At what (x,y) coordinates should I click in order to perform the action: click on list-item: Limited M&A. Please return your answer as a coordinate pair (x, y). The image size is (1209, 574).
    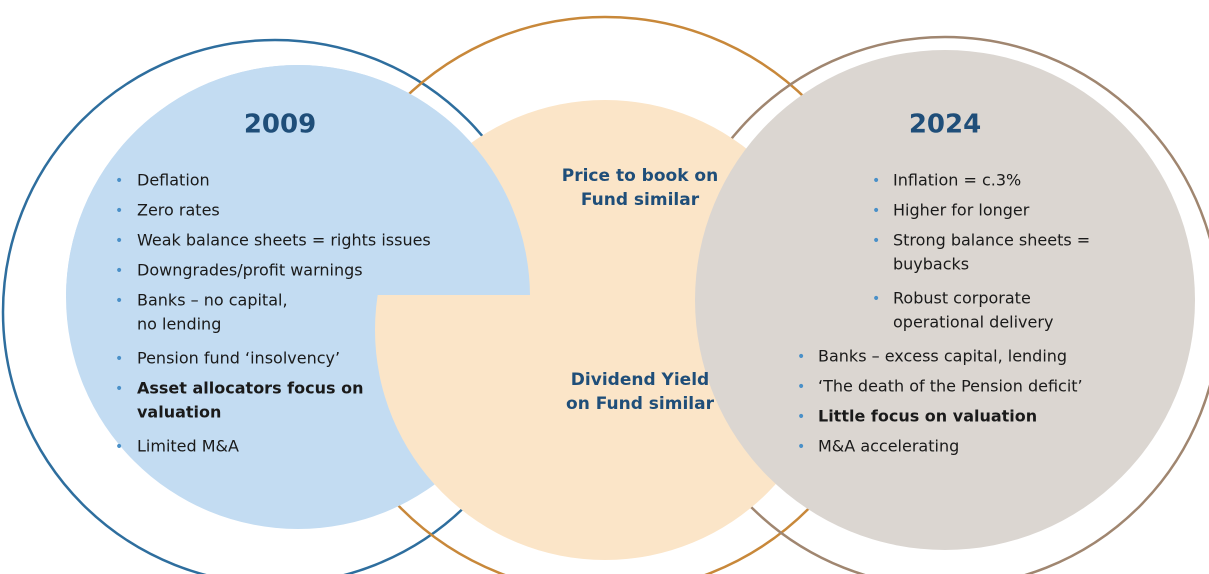
    Looking at the image, I should click on (188, 446).